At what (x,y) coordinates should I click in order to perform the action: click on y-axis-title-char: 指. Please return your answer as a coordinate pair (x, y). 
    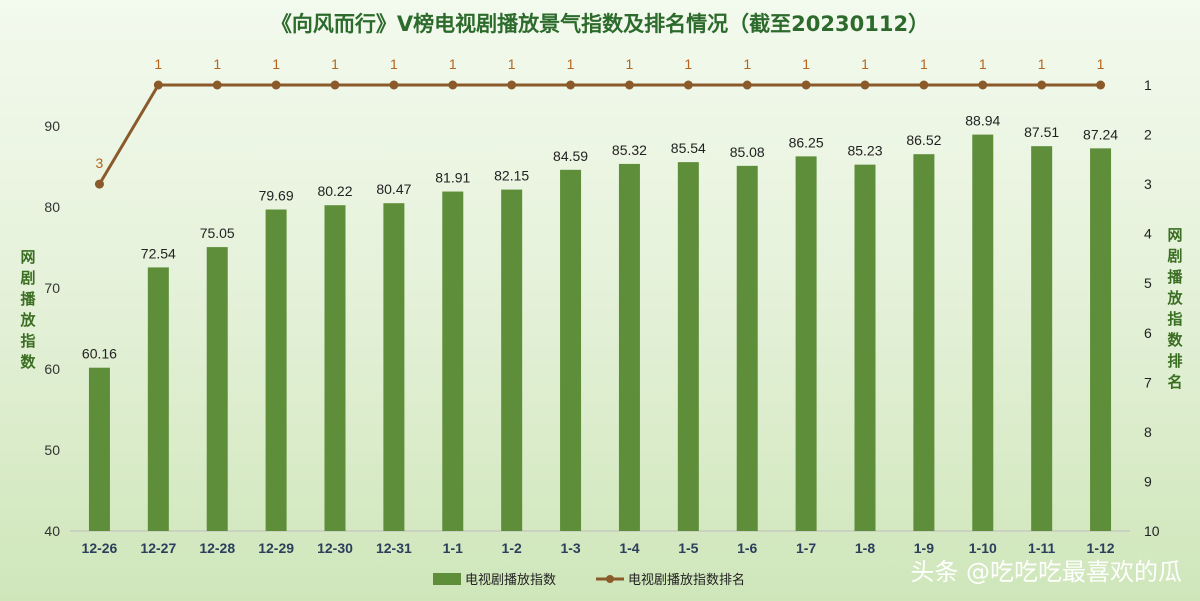
    Looking at the image, I should click on (27, 341).